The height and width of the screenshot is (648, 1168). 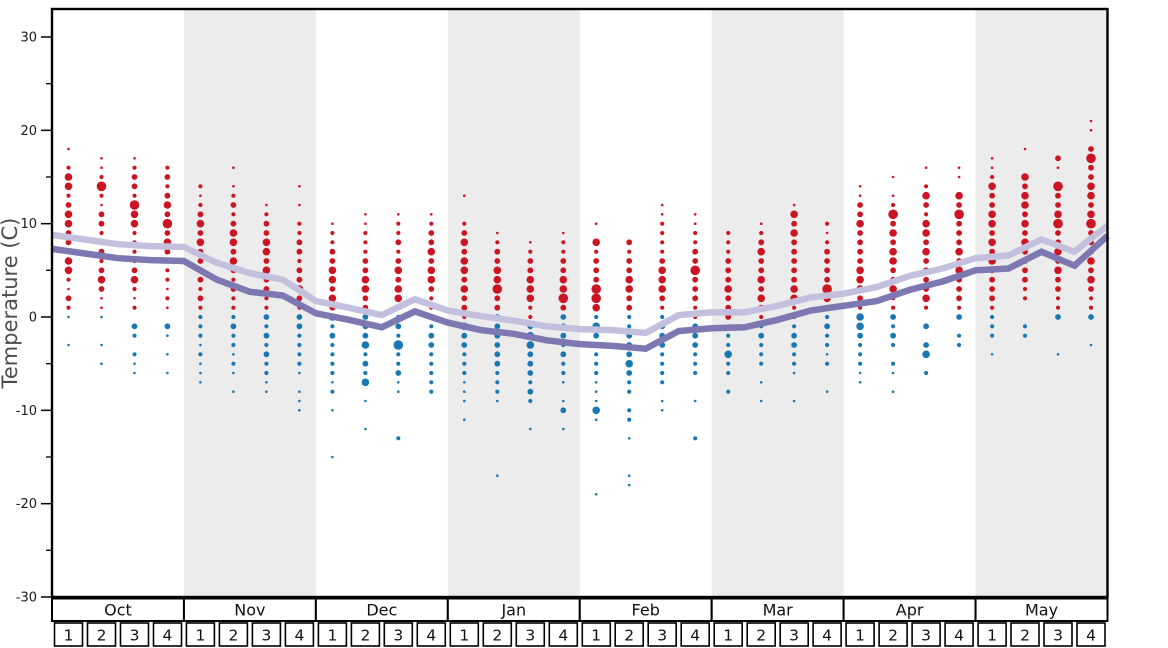 What do you see at coordinates (26, 504) in the screenshot?
I see `y-tick-label: -20` at bounding box center [26, 504].